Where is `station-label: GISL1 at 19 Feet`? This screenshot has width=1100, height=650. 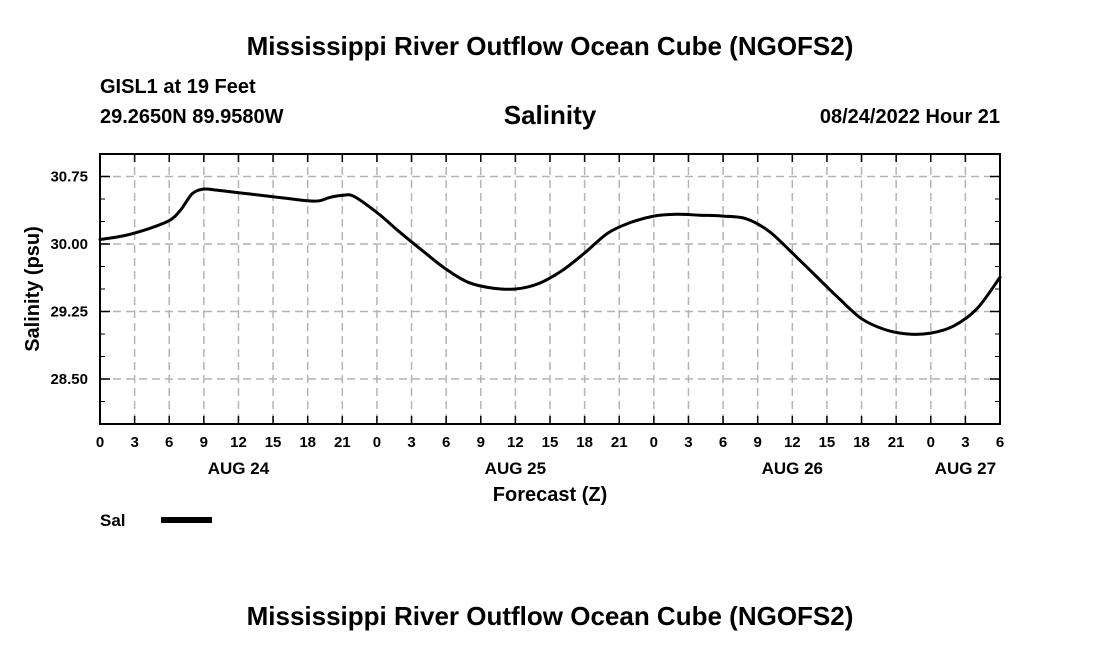
station-label: GISL1 at 19 Feet is located at coordinates (178, 87).